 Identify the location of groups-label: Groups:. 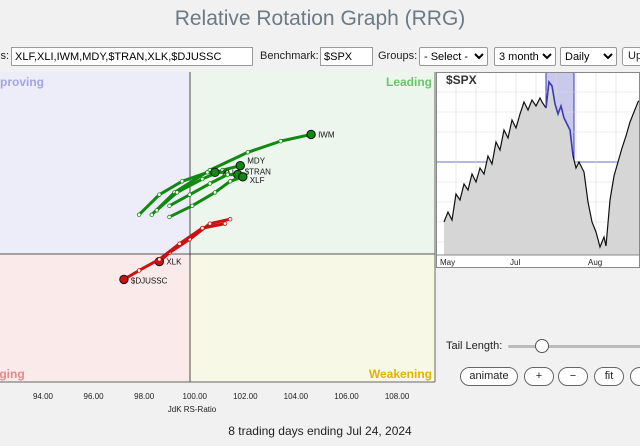
(398, 56).